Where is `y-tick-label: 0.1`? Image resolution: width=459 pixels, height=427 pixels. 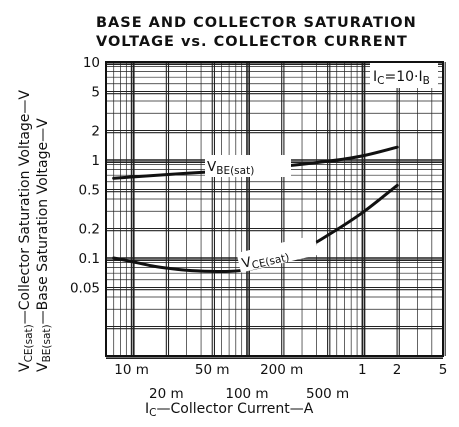 y-tick-label: 0.1 is located at coordinates (89, 259).